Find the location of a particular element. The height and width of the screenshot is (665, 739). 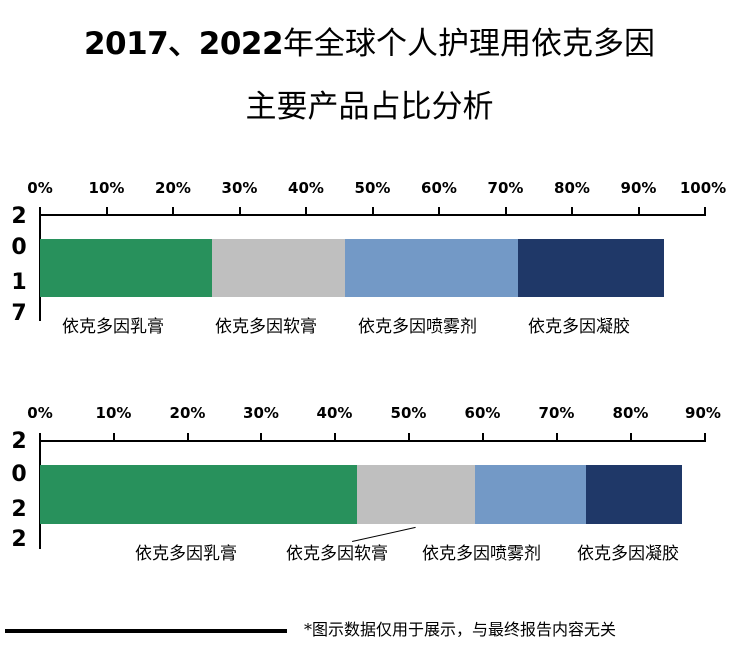

label-leader-line is located at coordinates (384, 534).